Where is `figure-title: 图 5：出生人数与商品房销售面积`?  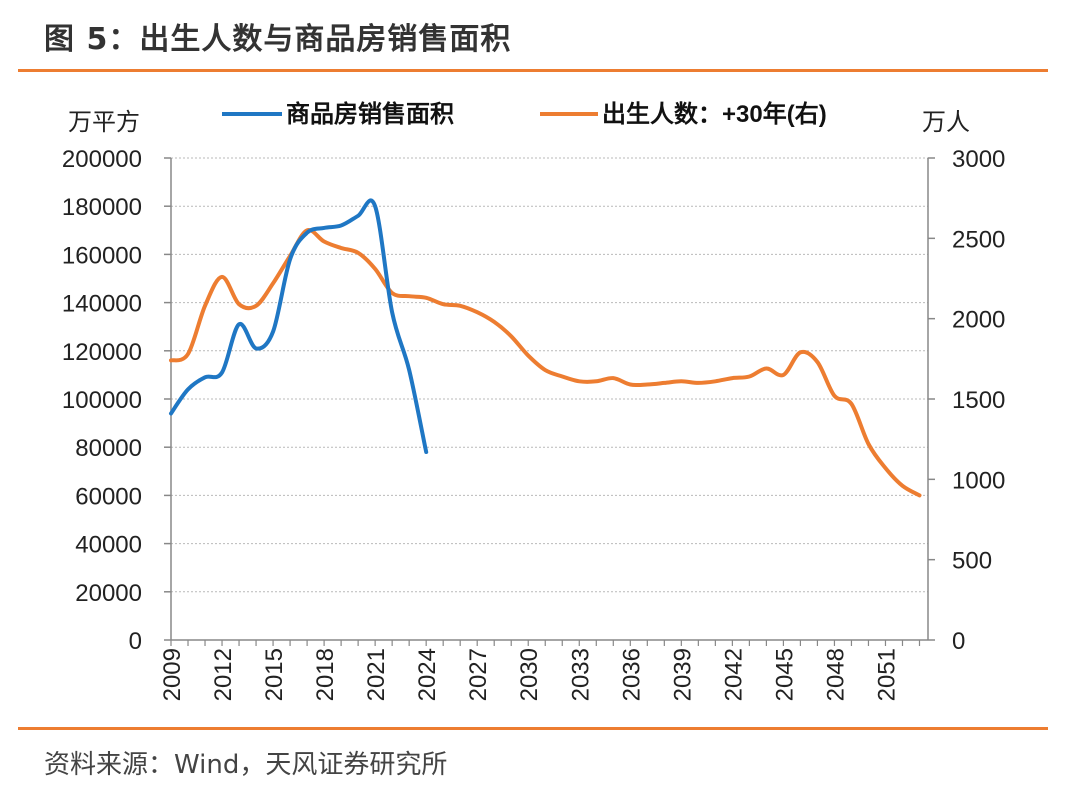 figure-title: 图 5：出生人数与商品房销售面积 is located at coordinates (278, 39).